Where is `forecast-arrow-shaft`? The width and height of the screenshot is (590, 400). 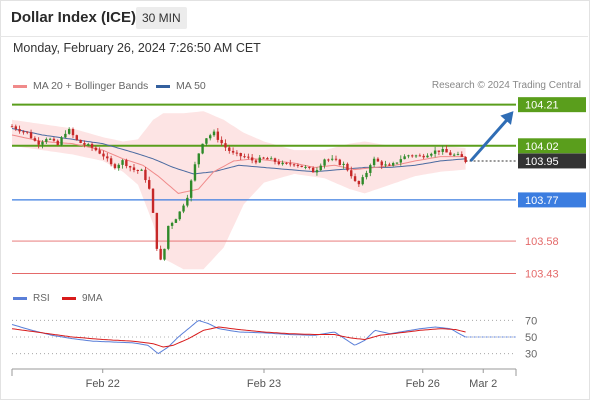 forecast-arrow-shaft is located at coordinates (489, 139).